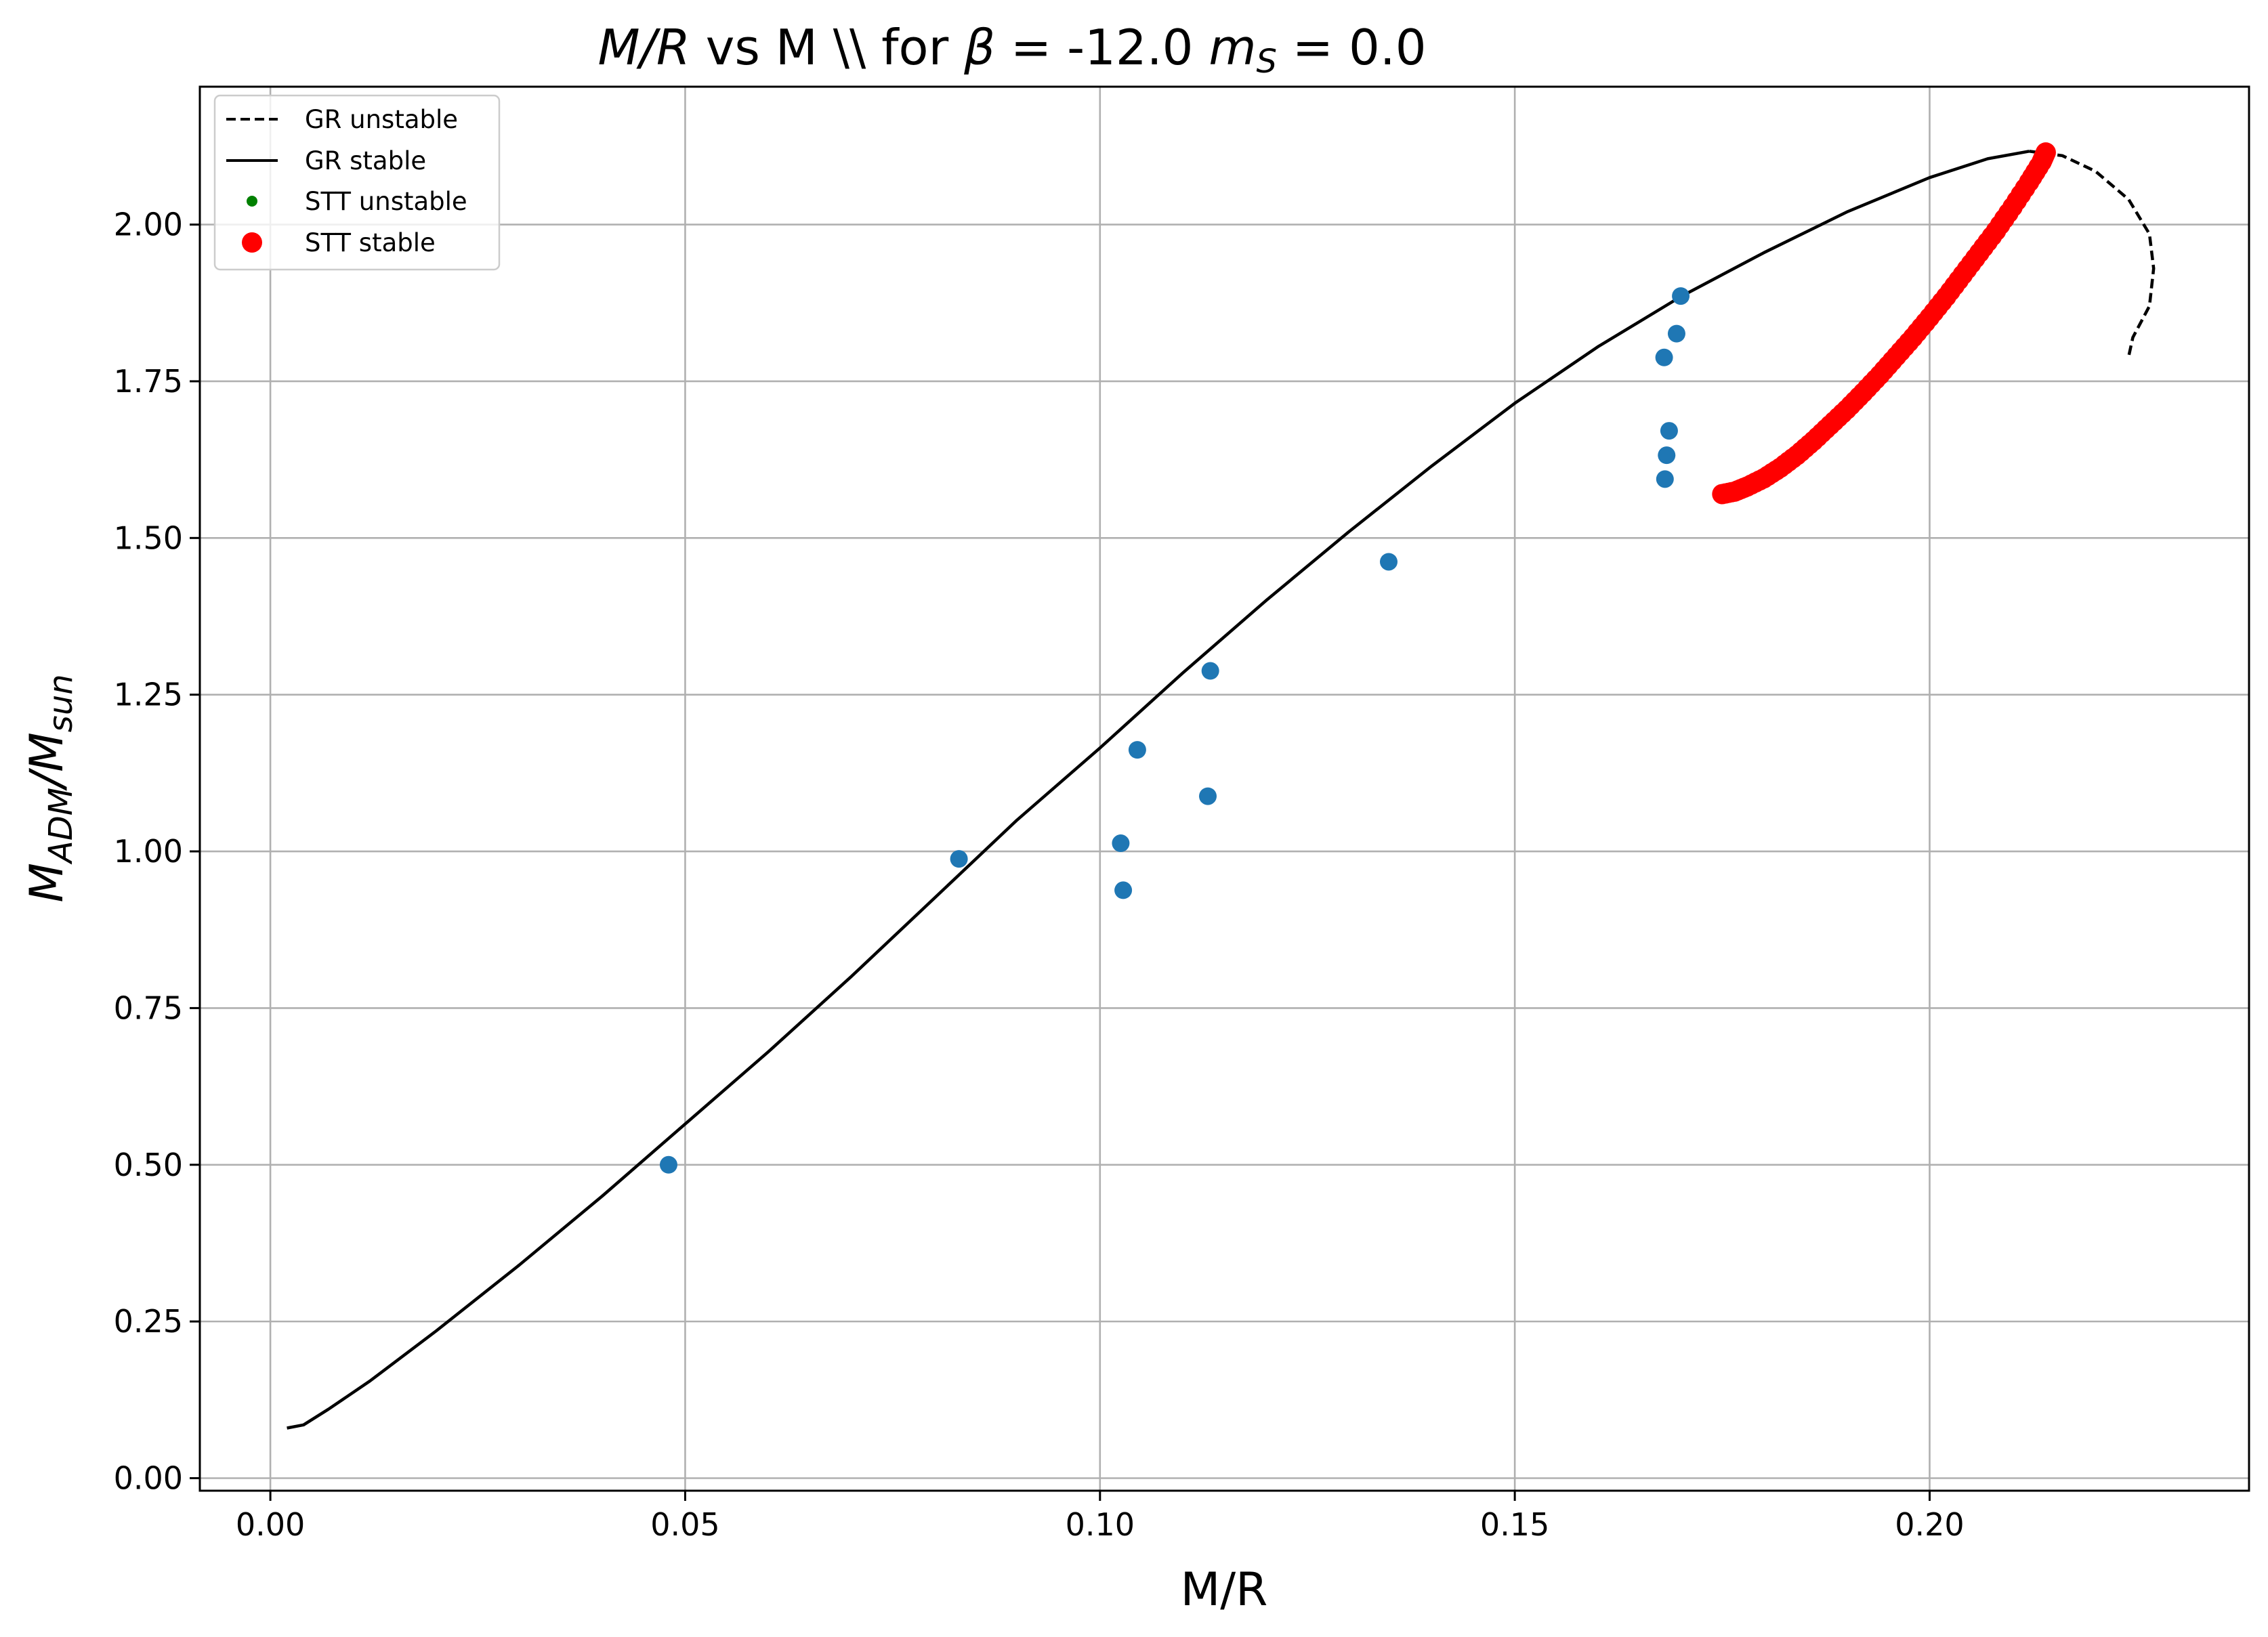 Image resolution: width=2268 pixels, height=1637 pixels. Describe the element at coordinates (50, 788) in the screenshot. I see `y-axis-label: MADM/Msun` at that location.